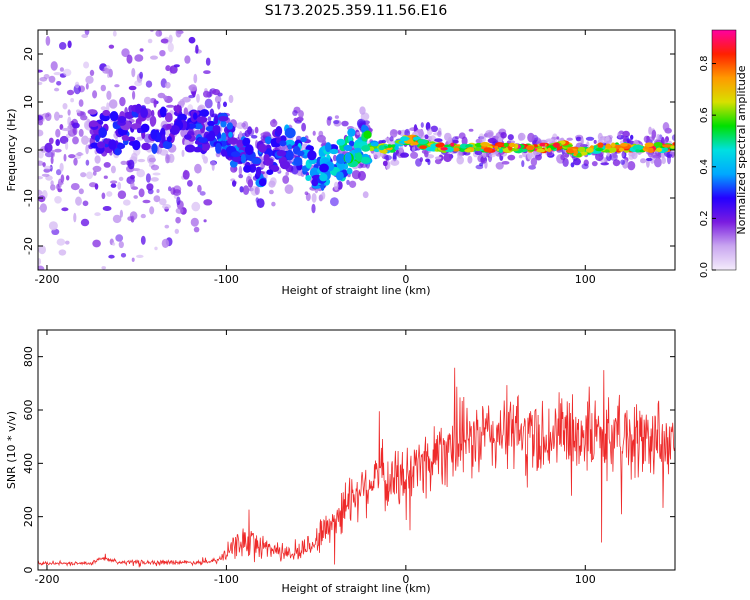 Image resolution: width=750 pixels, height=600 pixels. Describe the element at coordinates (741, 149) in the screenshot. I see `colorbar-label: Normalized spectral amplitude` at that location.